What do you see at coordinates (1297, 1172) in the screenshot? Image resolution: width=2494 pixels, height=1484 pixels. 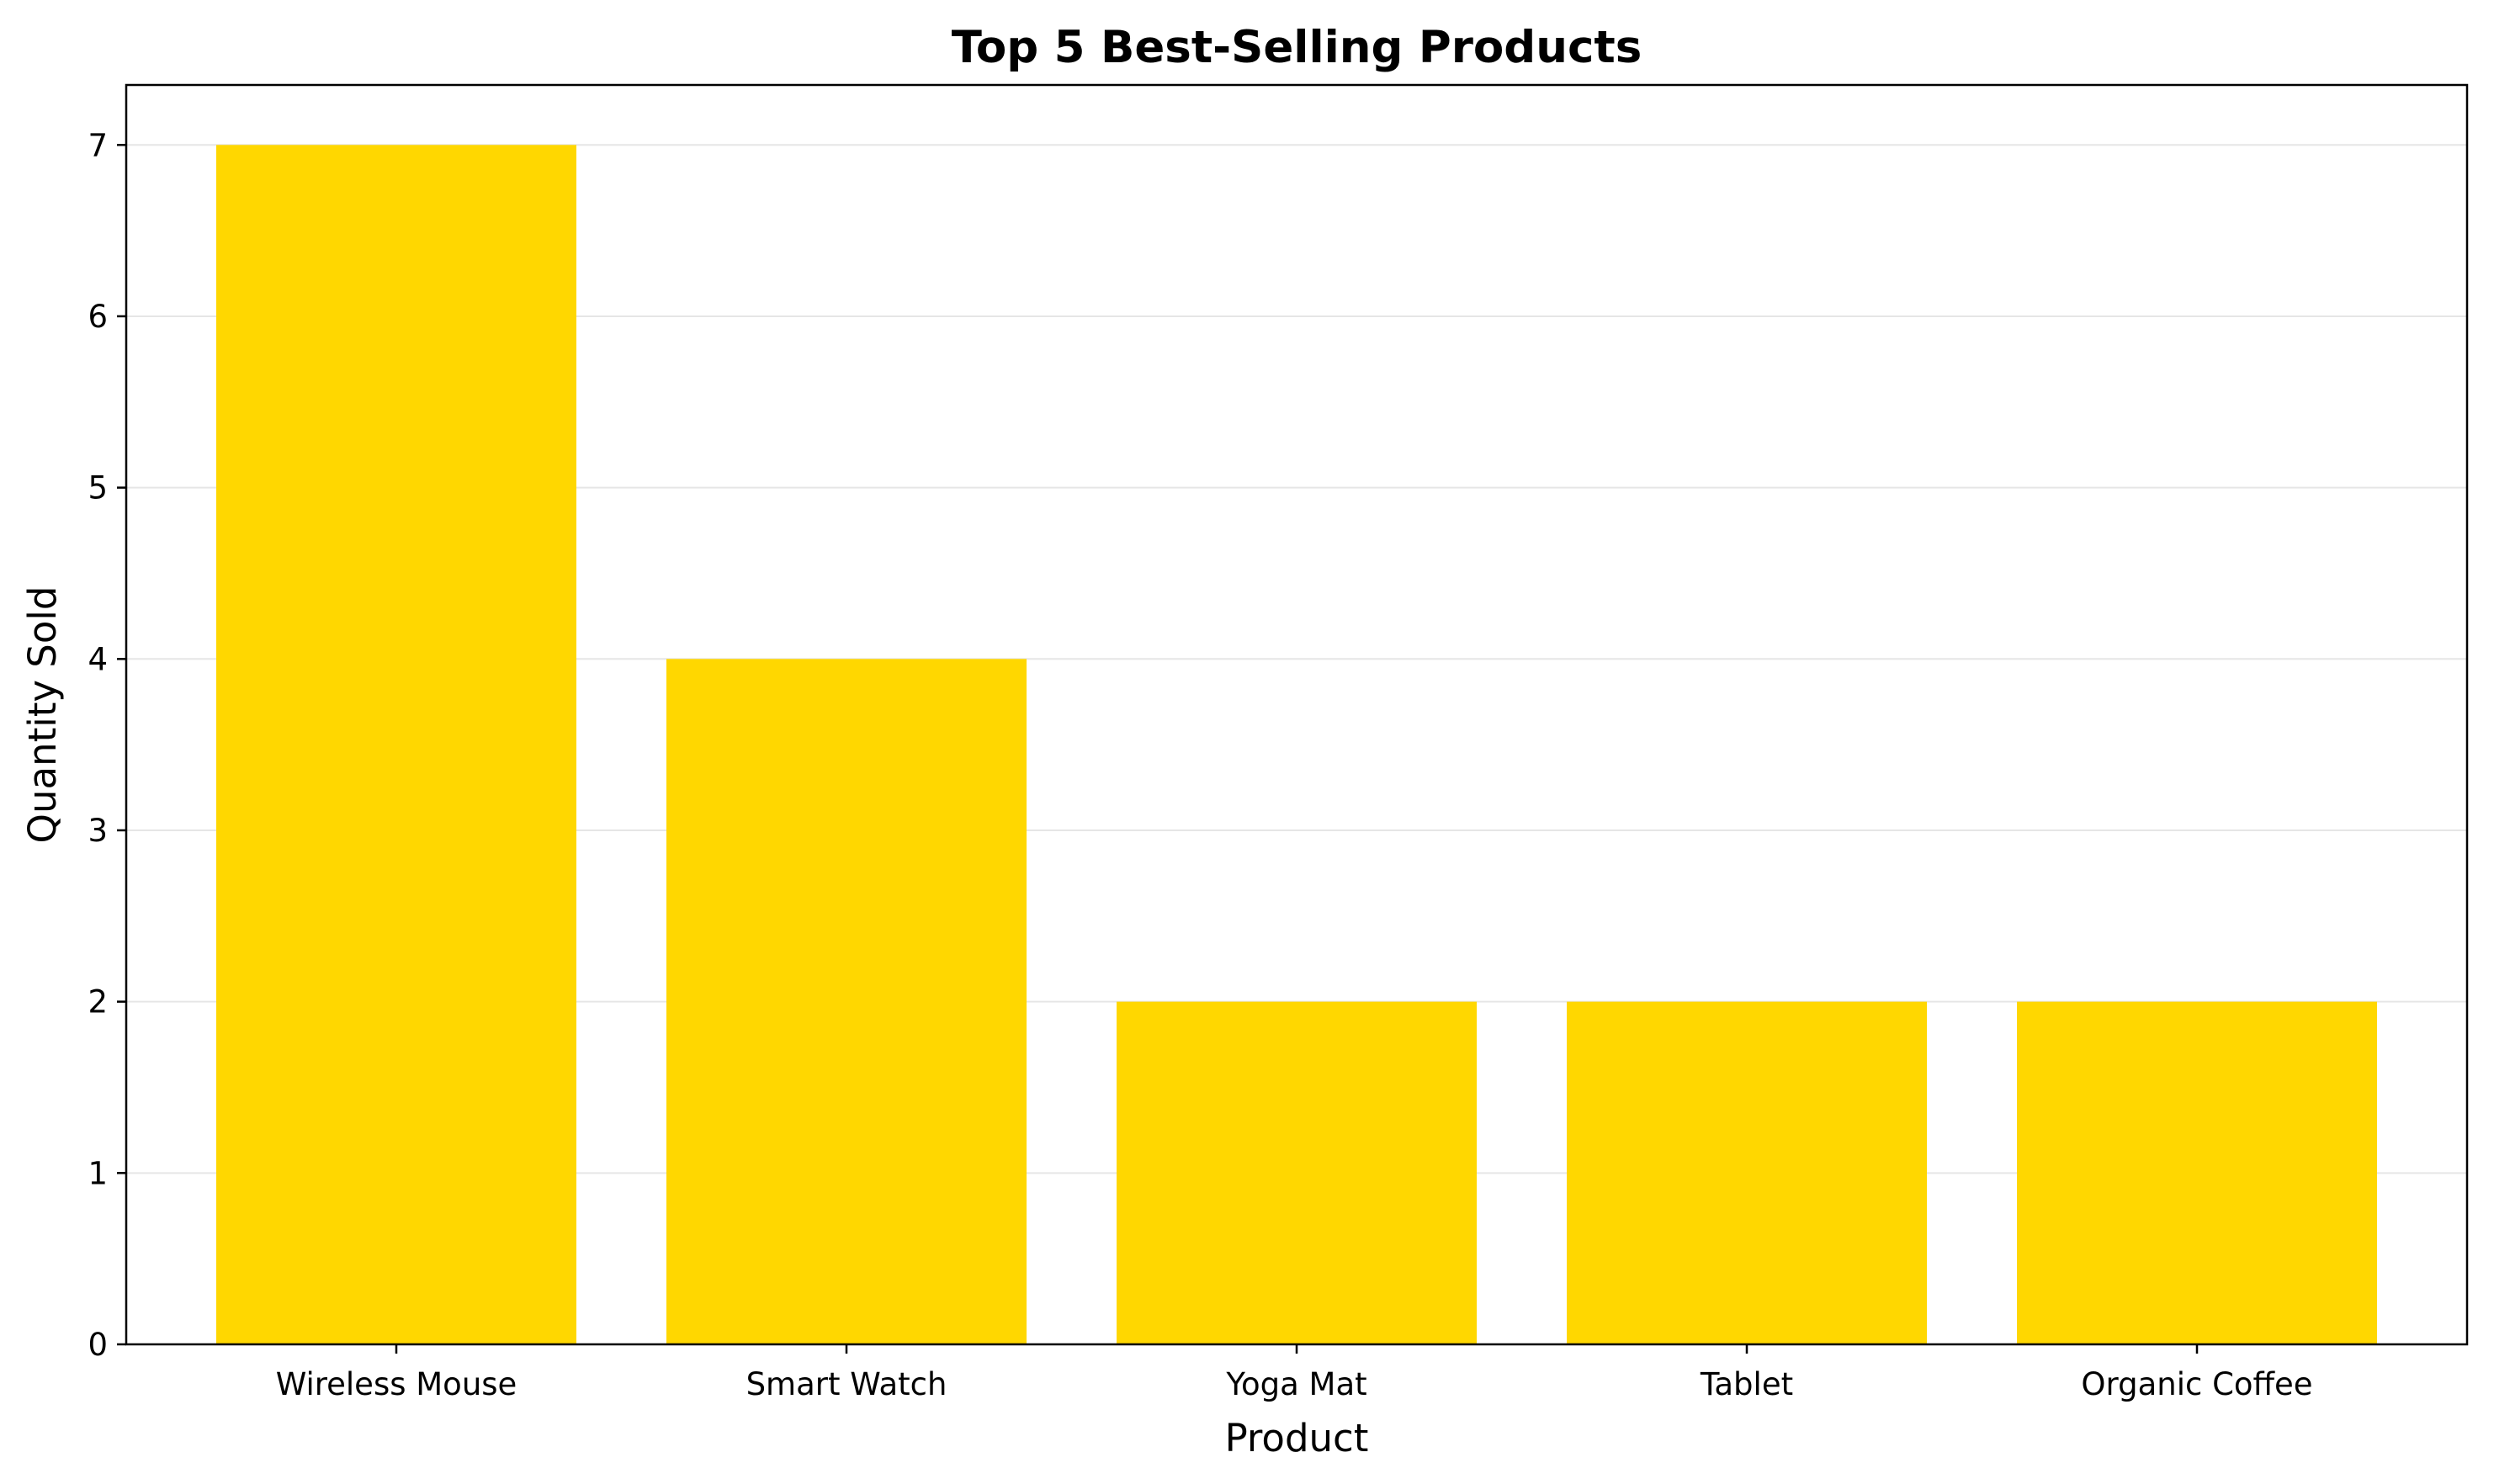 I see `bar-yoga-mat` at bounding box center [1297, 1172].